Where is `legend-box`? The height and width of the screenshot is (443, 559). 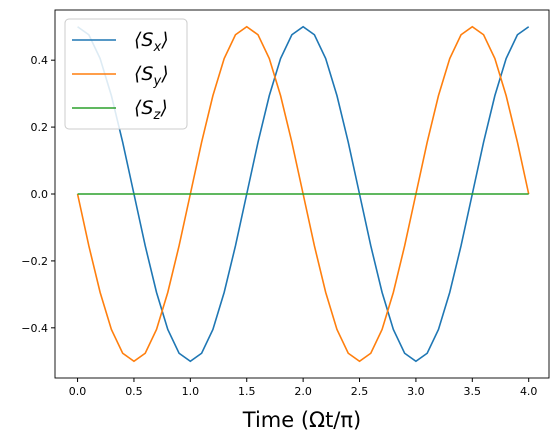 legend-box is located at coordinates (126, 74).